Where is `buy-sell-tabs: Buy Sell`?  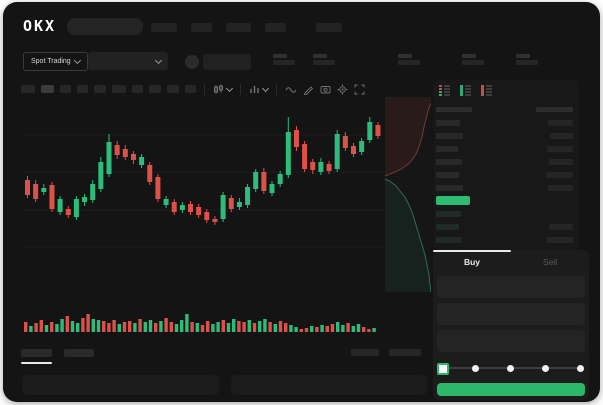 buy-sell-tabs: Buy Sell is located at coordinates (511, 260).